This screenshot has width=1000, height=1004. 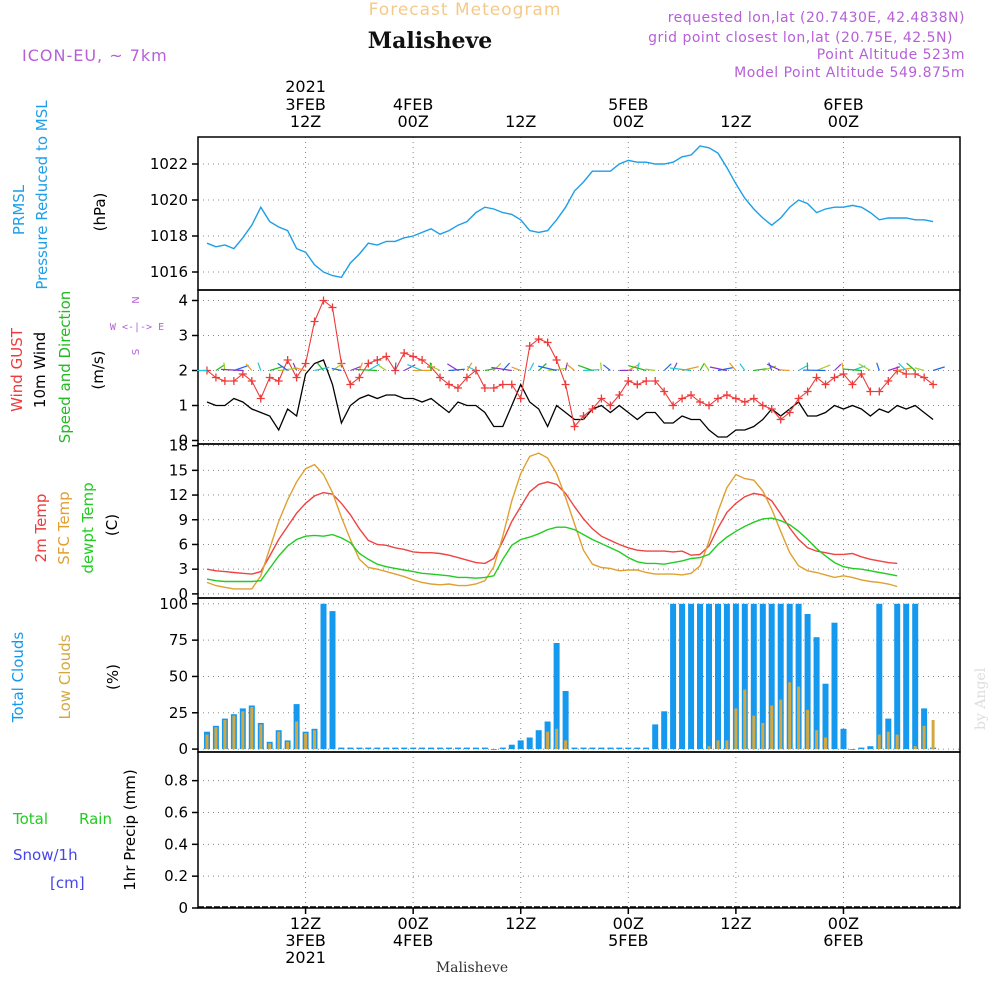 I want to click on y-tick-label: 0.6, so click(x=176, y=812).